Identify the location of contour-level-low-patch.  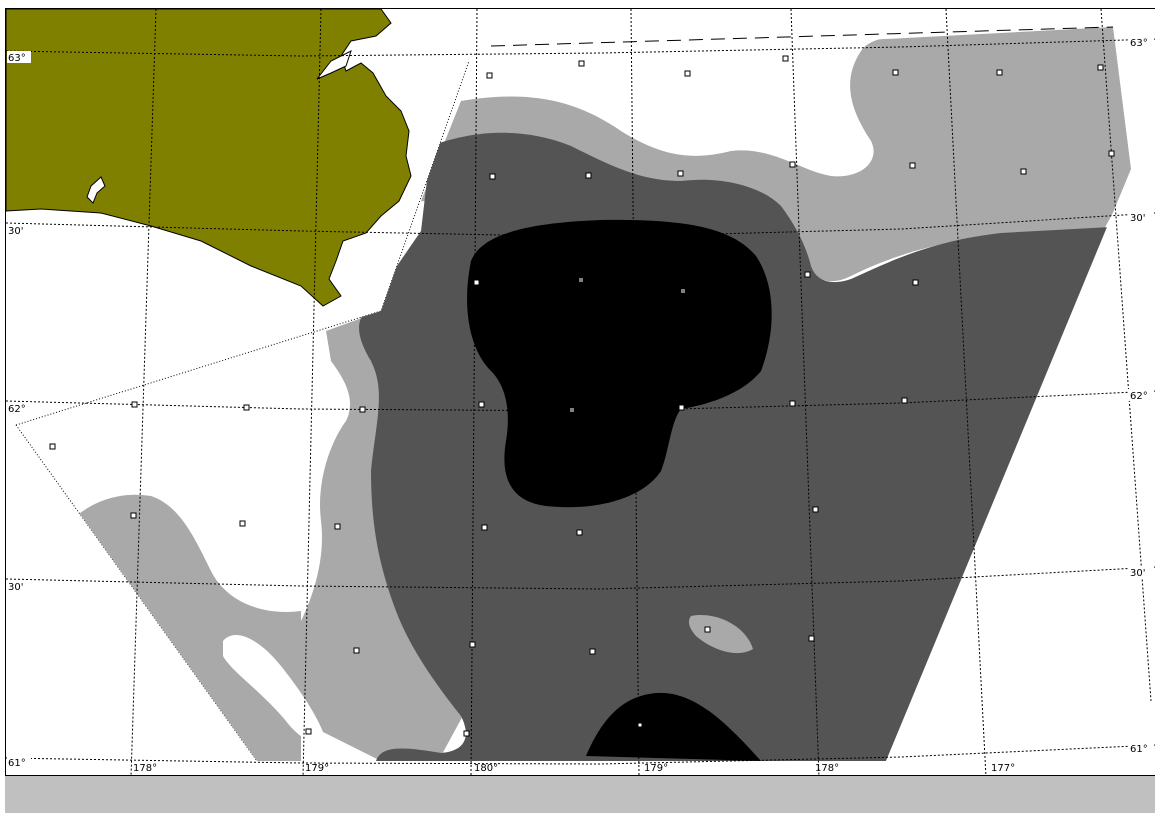
(720, 634).